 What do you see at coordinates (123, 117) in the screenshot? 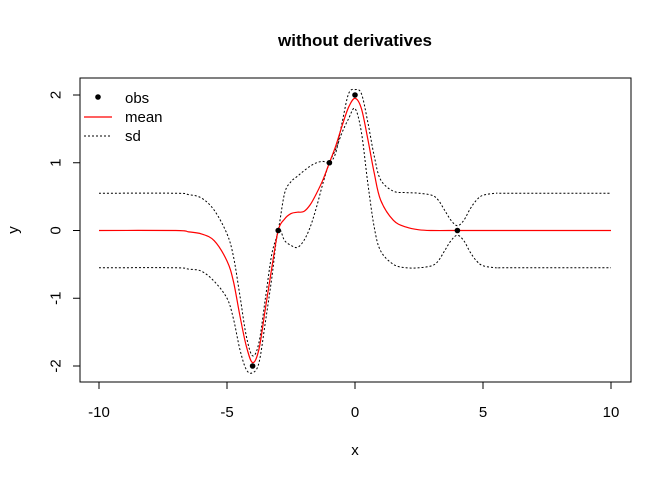
I see `legend: obs mean sd` at bounding box center [123, 117].